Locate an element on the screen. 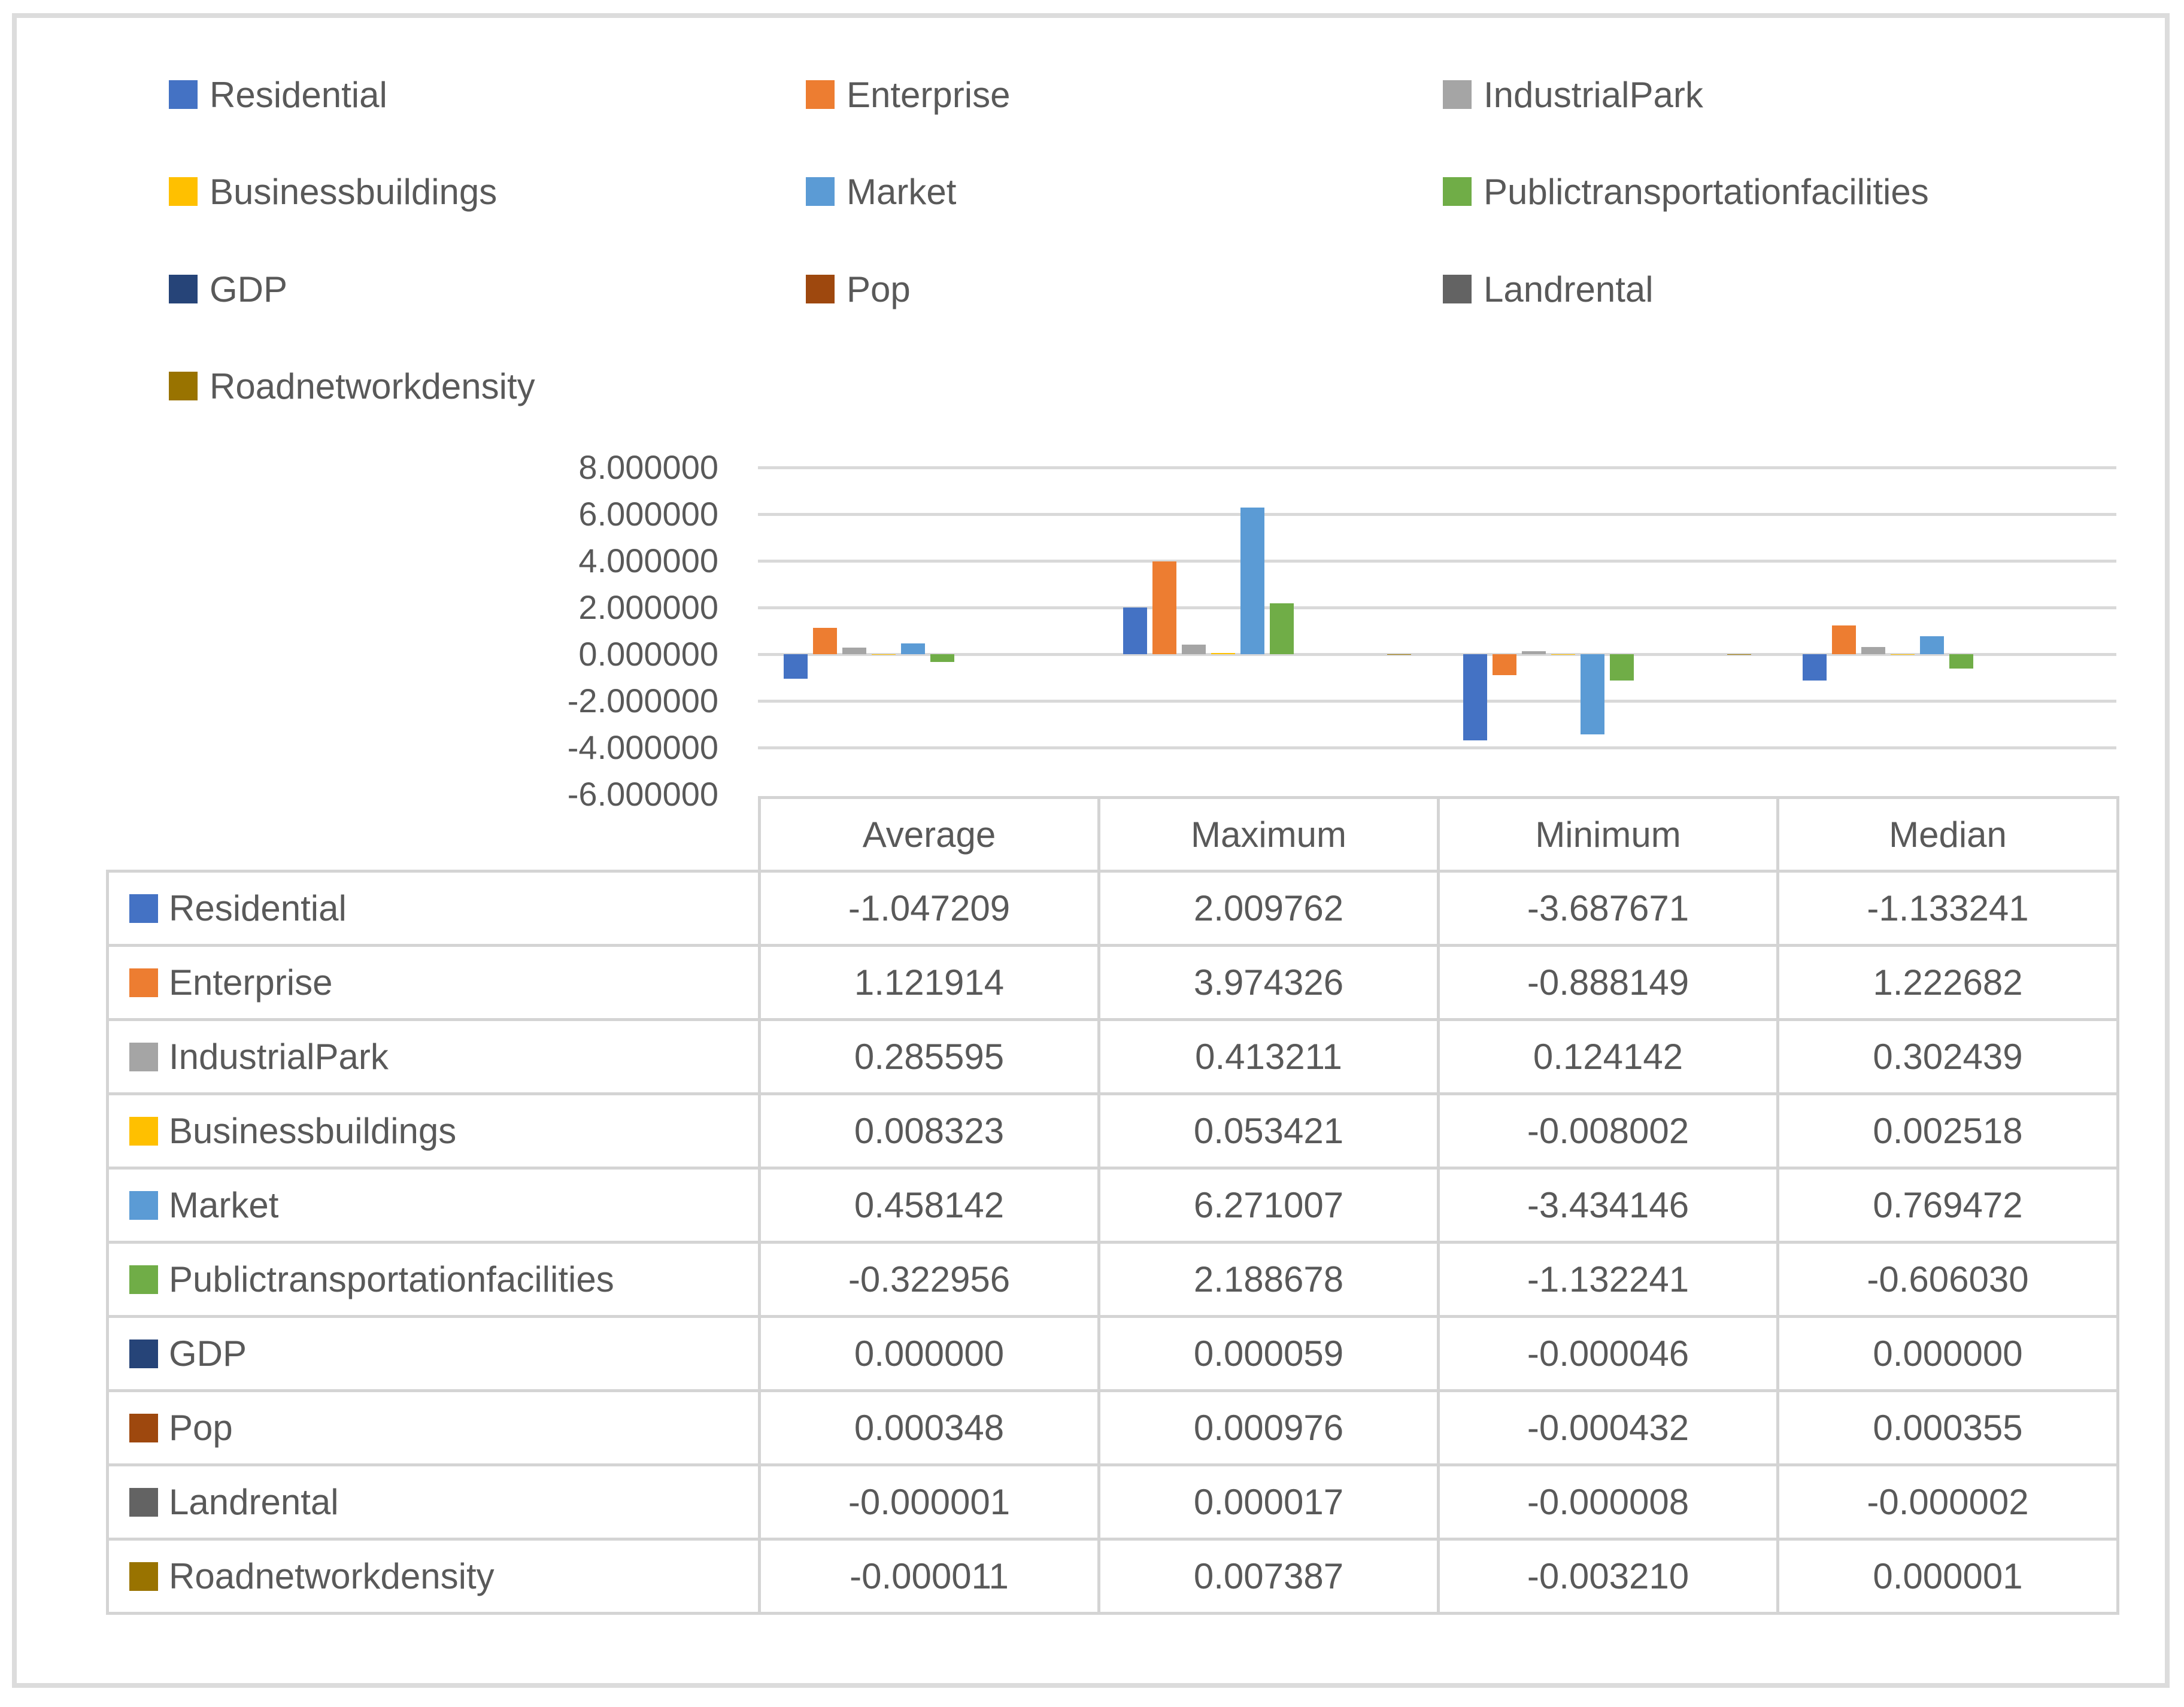 This screenshot has height=1707, width=2184. table-cell: 0.124142 is located at coordinates (1608, 1056).